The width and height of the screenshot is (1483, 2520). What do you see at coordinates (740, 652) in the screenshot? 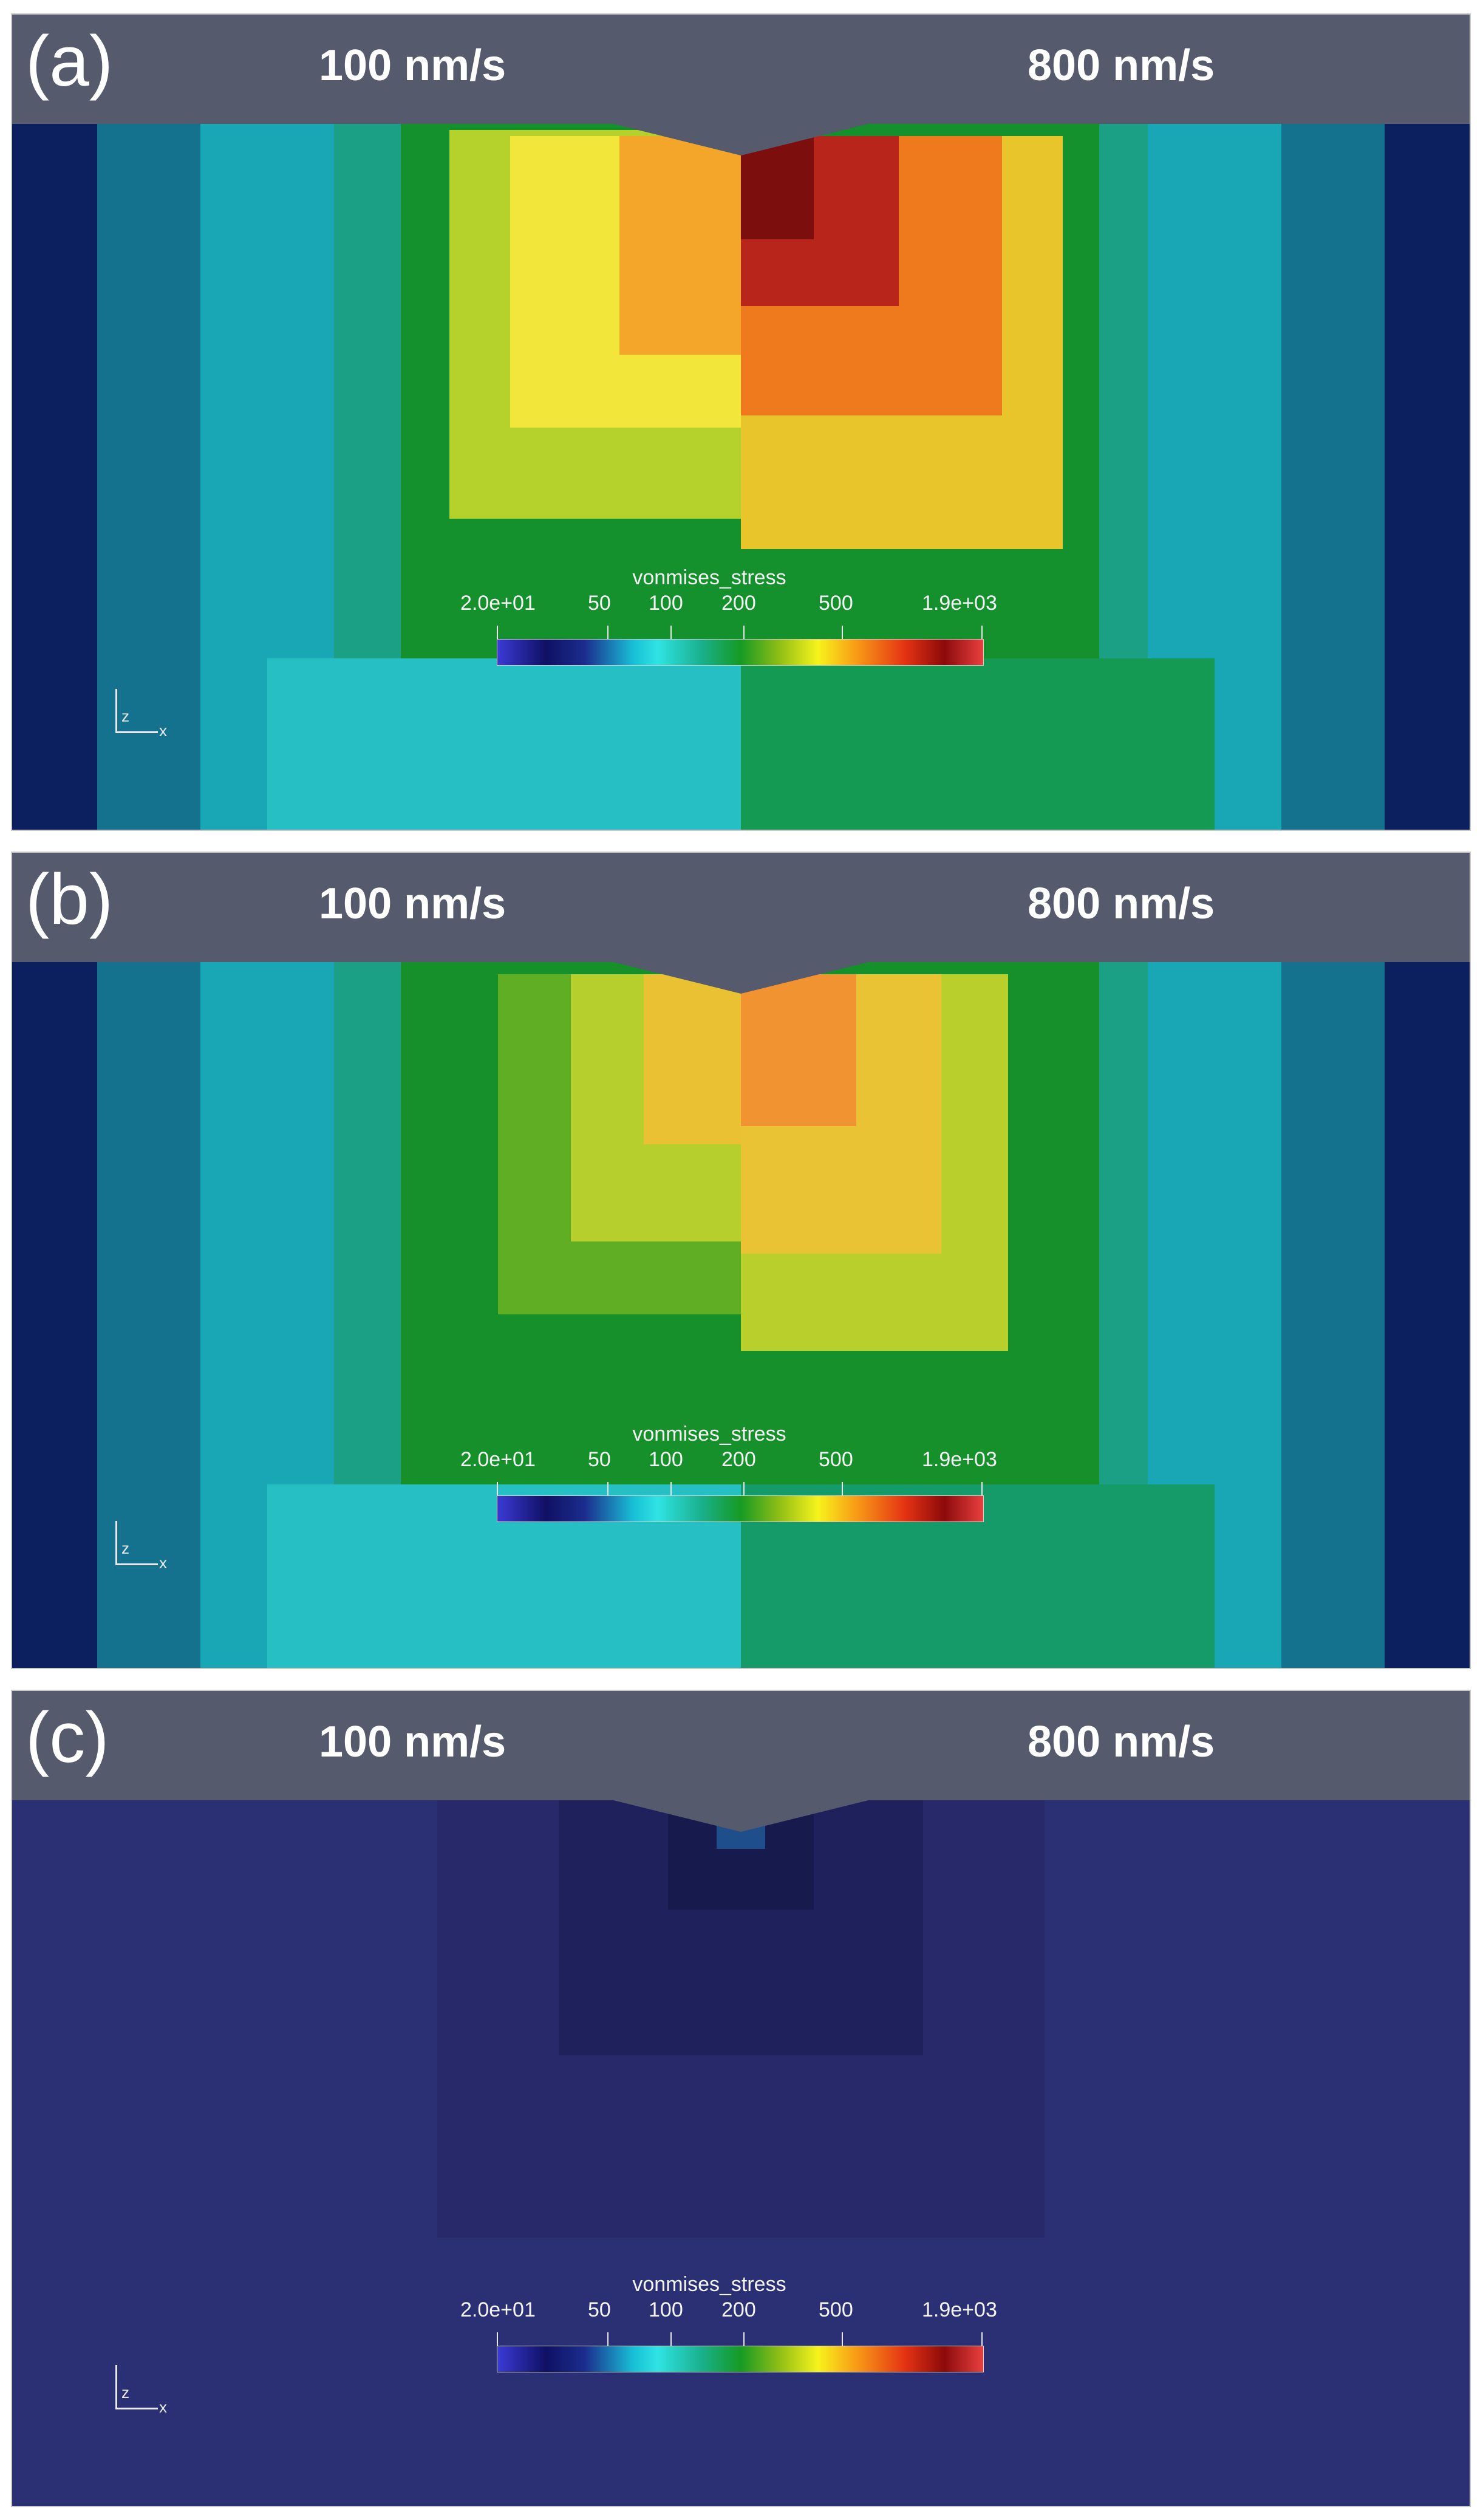
I see `colorbar-a` at bounding box center [740, 652].